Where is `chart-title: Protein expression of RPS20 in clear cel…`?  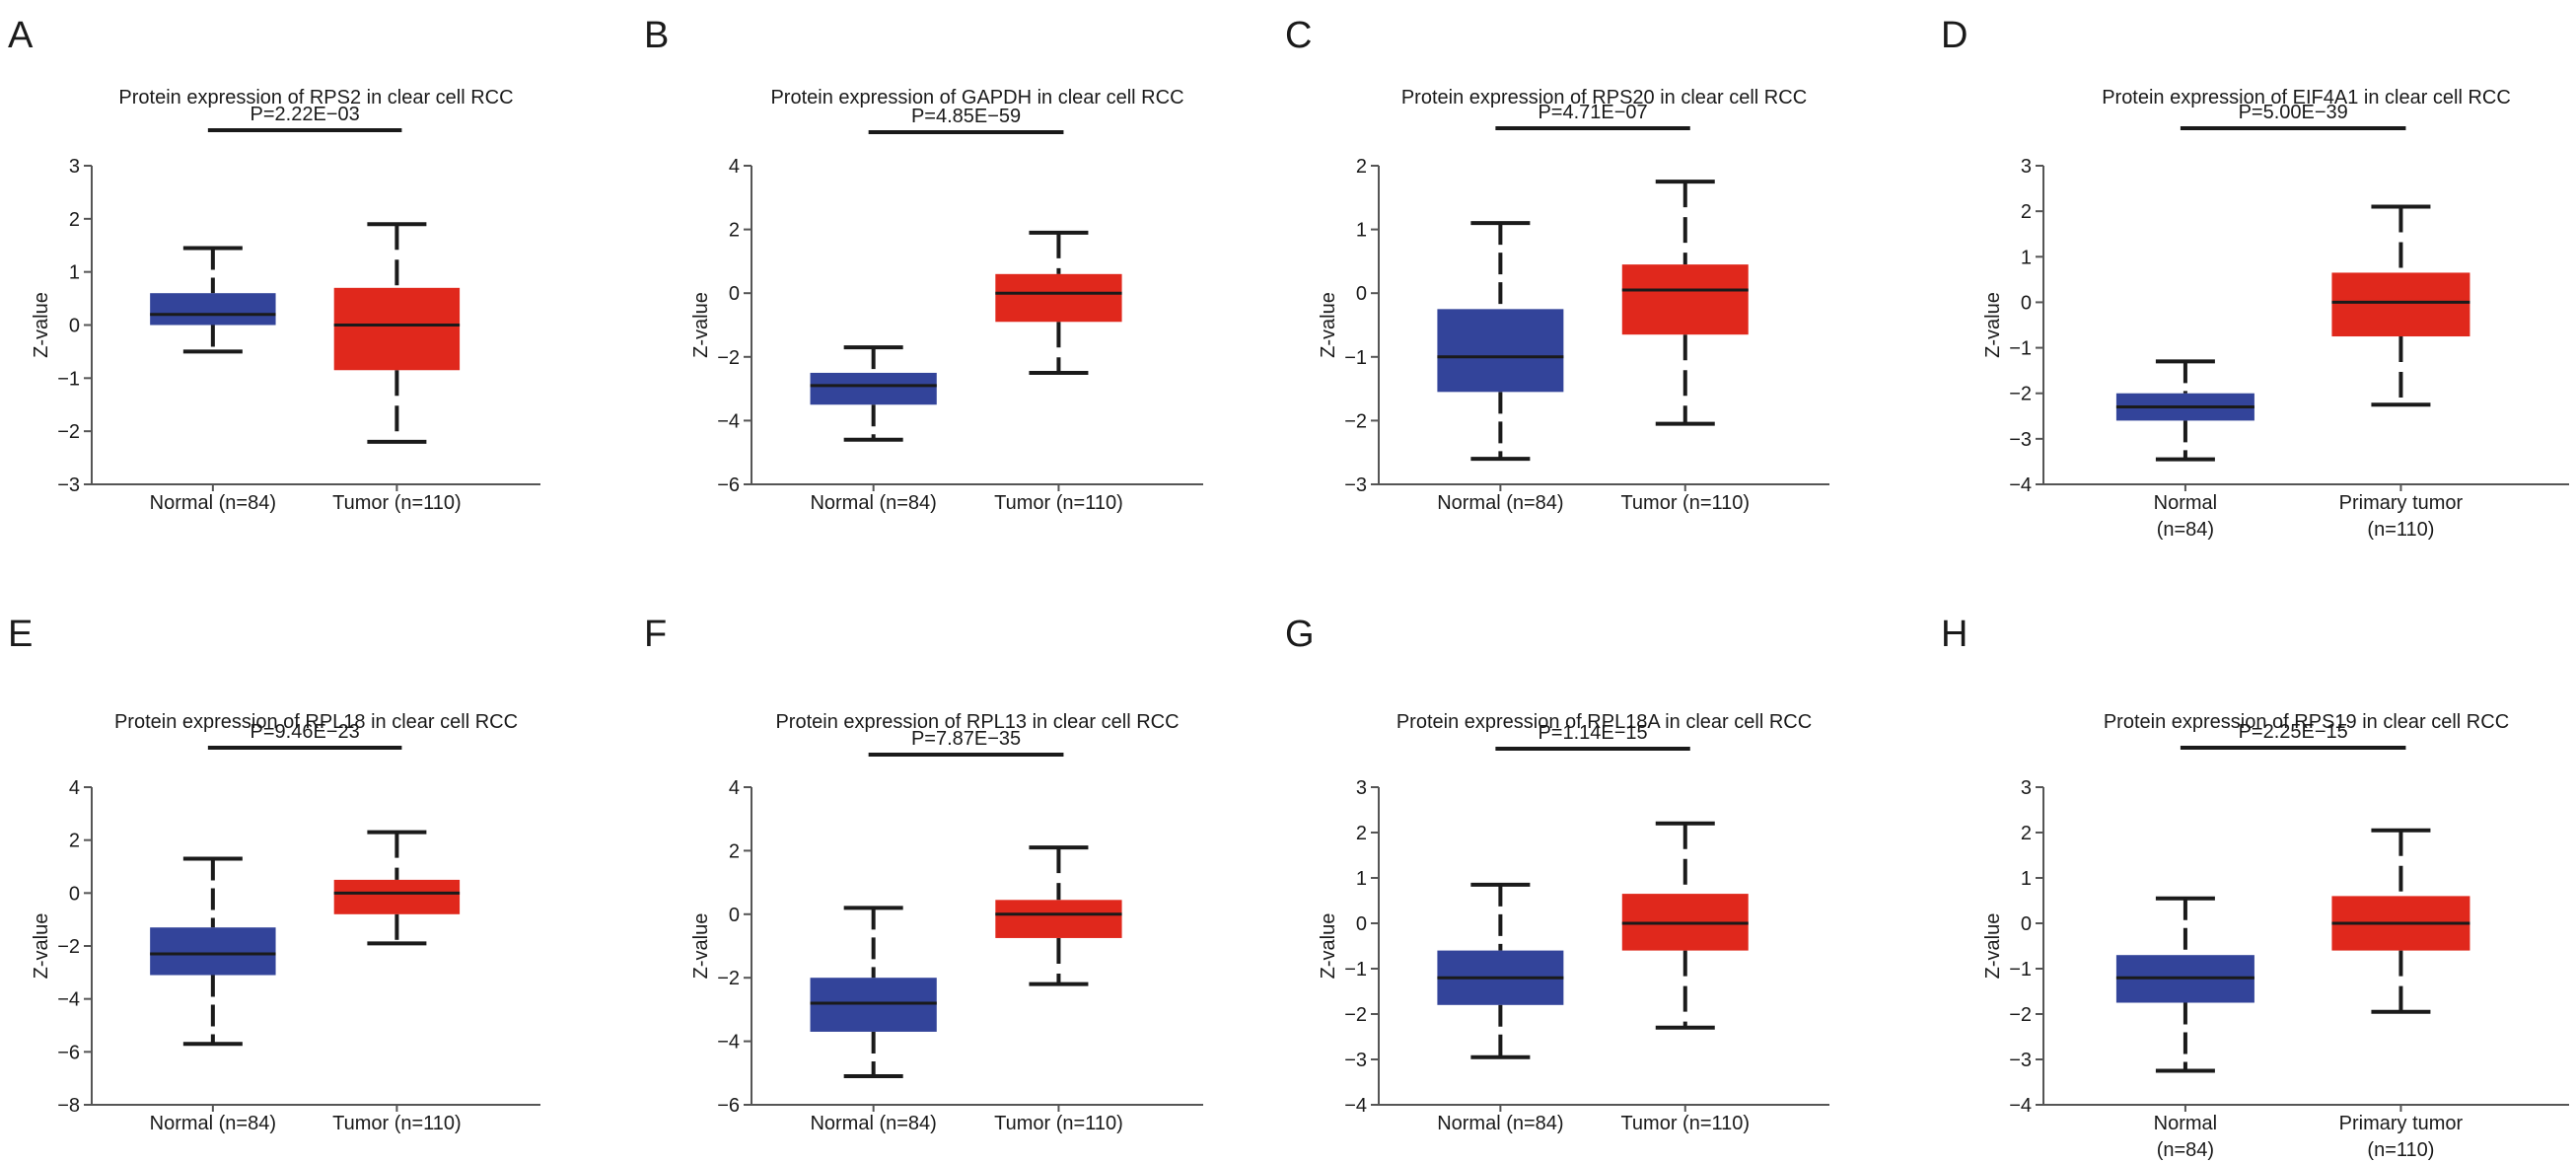 chart-title: Protein expression of RPS20 in clear cel… is located at coordinates (1604, 98).